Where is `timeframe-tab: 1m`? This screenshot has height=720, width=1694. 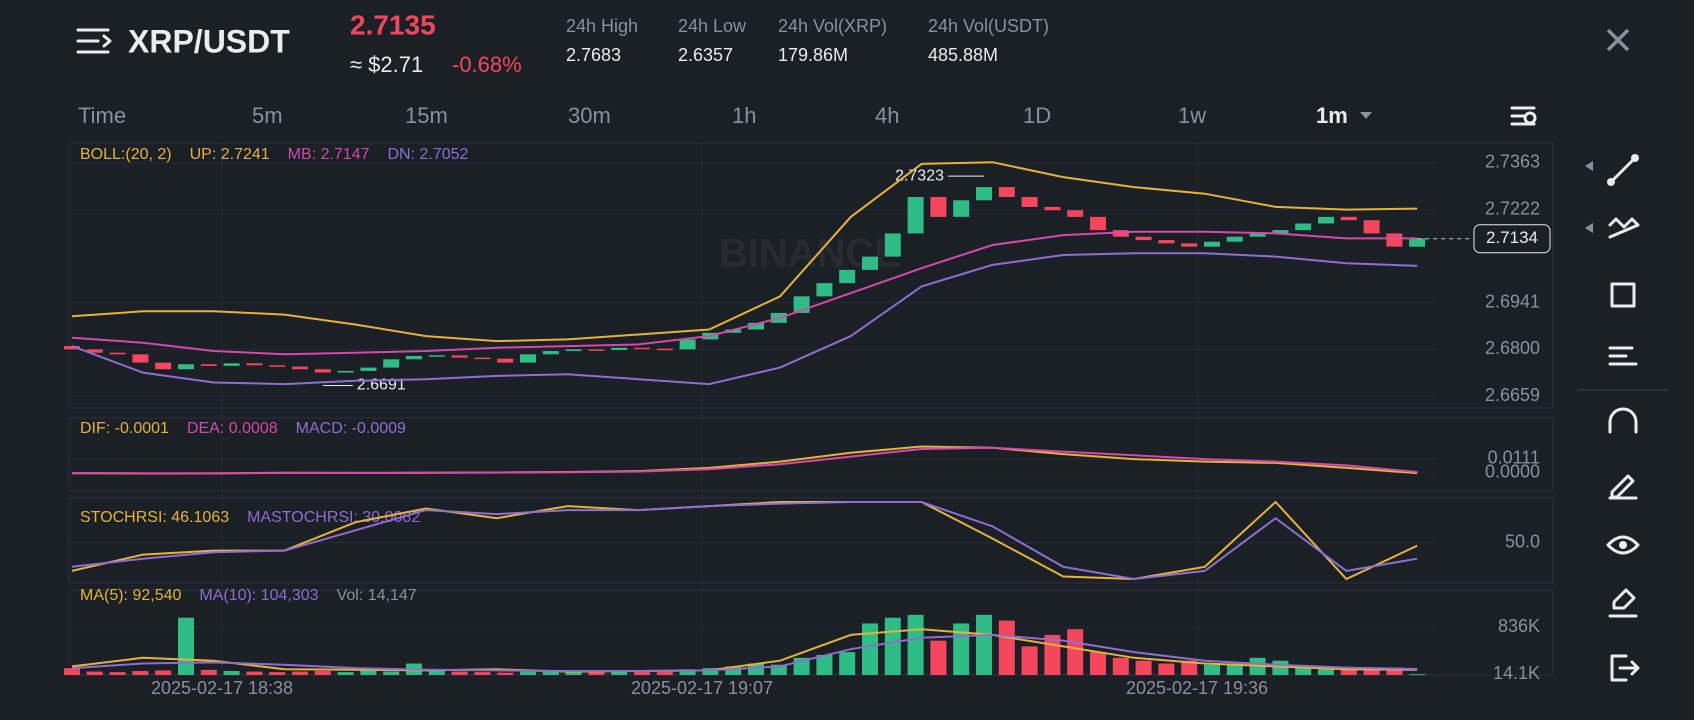
timeframe-tab: 1m is located at coordinates (1332, 115).